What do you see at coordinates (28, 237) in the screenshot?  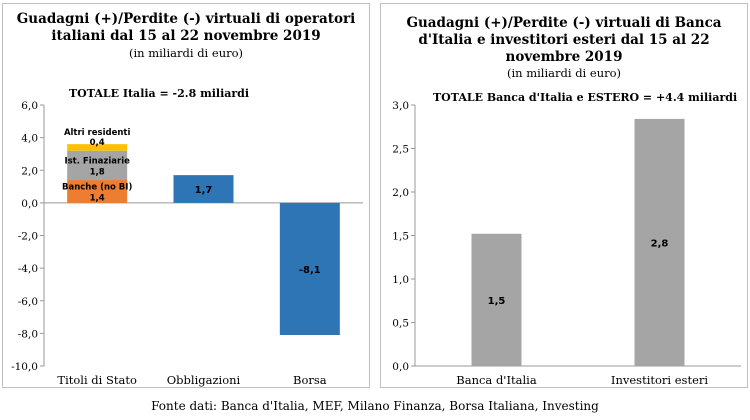 I see `left-y-tick-label: -2,0` at bounding box center [28, 237].